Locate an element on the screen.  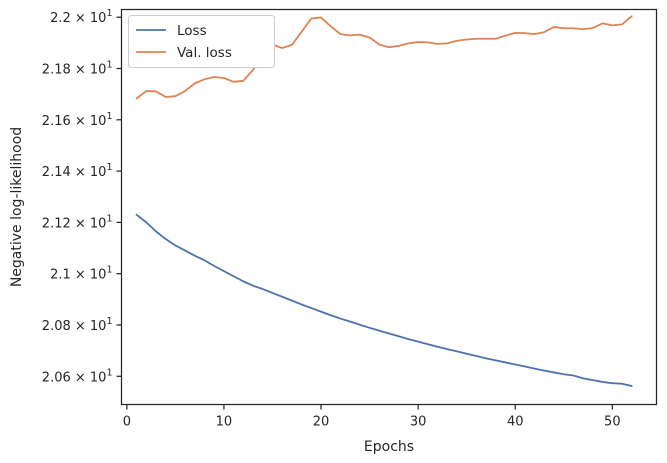
y-tick-label: 2.1 × 10¹ is located at coordinates (81, 274).